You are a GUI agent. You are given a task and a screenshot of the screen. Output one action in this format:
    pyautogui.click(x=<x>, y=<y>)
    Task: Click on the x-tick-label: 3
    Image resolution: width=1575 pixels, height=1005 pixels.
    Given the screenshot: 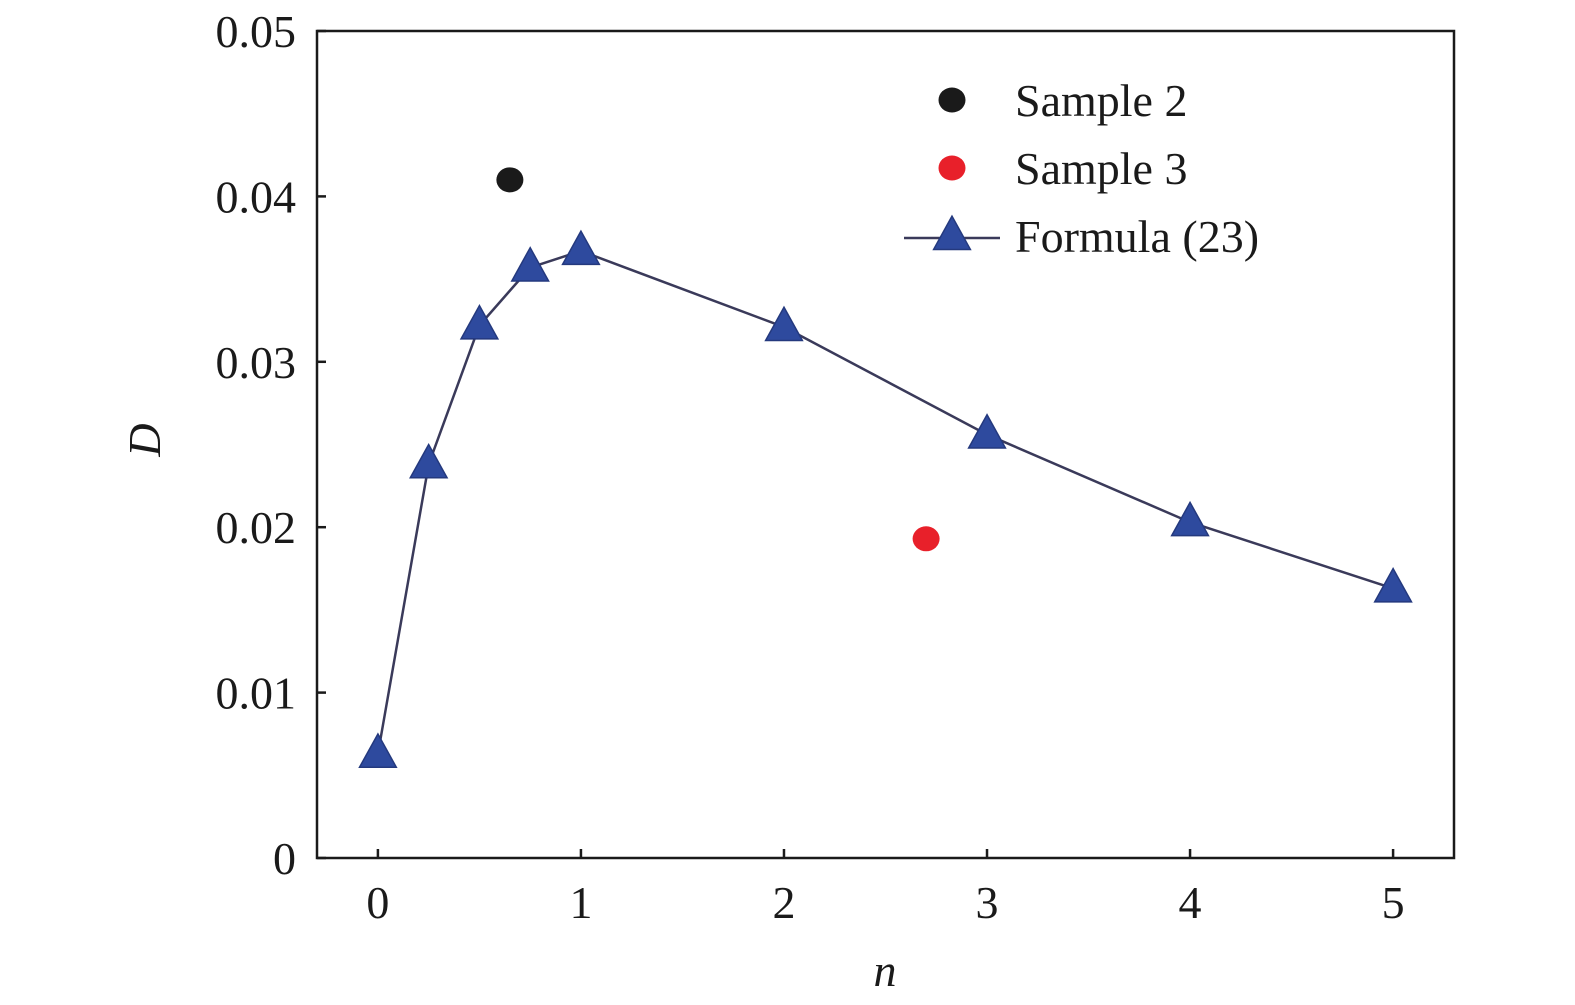 What is the action you would take?
    pyautogui.click(x=987, y=902)
    